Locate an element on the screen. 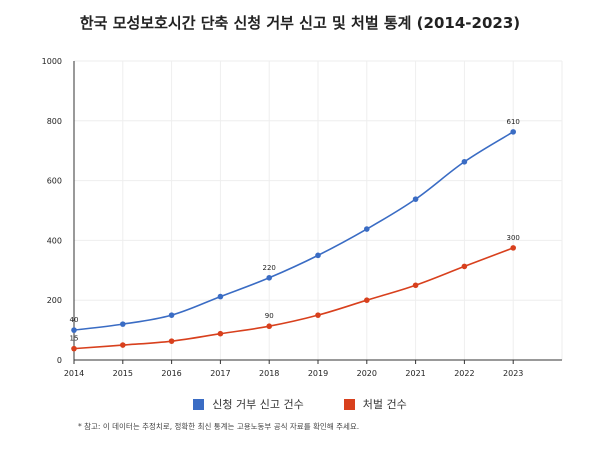  x-tick-label-2019: 2019 is located at coordinates (318, 373).